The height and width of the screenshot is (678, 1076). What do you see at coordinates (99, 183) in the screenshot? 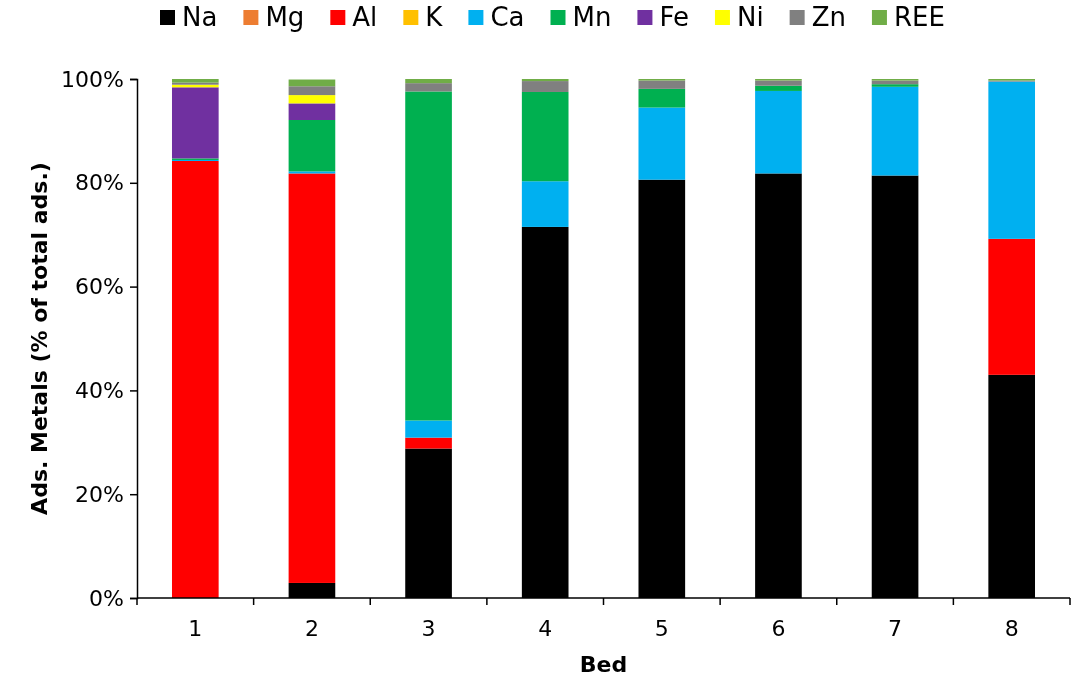
I see `y-tick-label: 80%` at bounding box center [99, 183].